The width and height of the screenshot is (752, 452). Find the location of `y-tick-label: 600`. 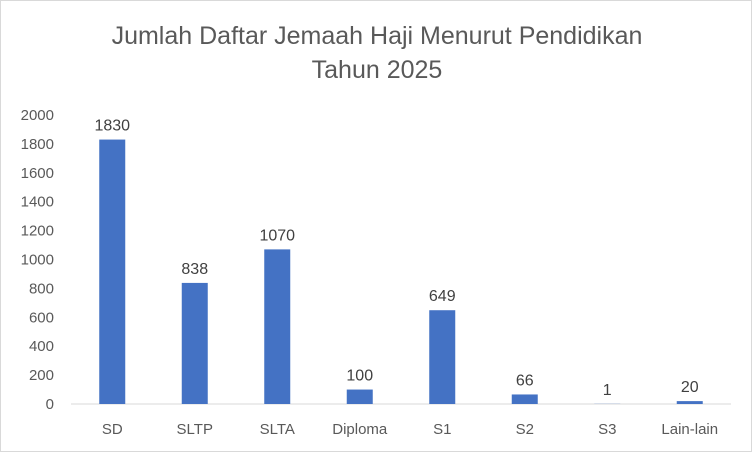

y-tick-label: 600 is located at coordinates (41, 317).